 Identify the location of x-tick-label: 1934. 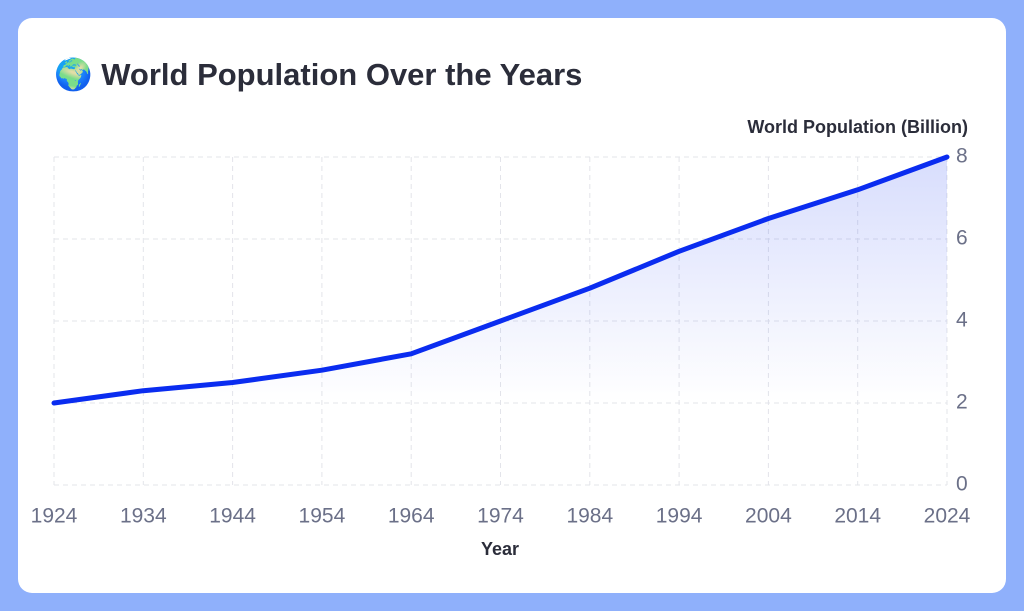
(143, 516).